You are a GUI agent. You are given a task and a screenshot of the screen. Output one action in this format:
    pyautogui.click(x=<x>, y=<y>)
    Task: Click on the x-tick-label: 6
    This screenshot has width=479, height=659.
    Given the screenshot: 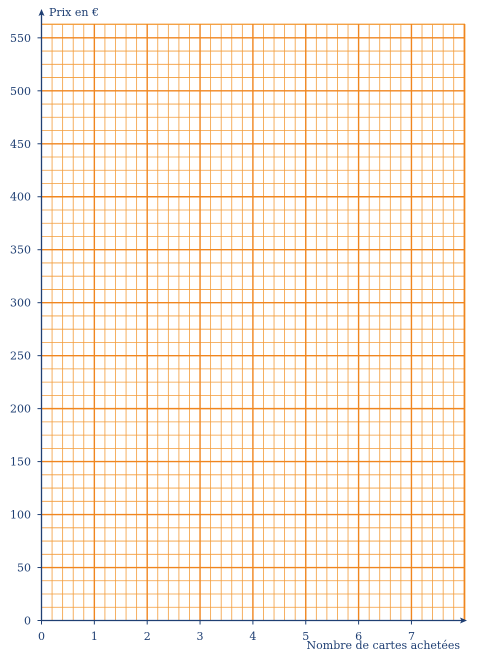 What is the action you would take?
    pyautogui.click(x=358, y=636)
    